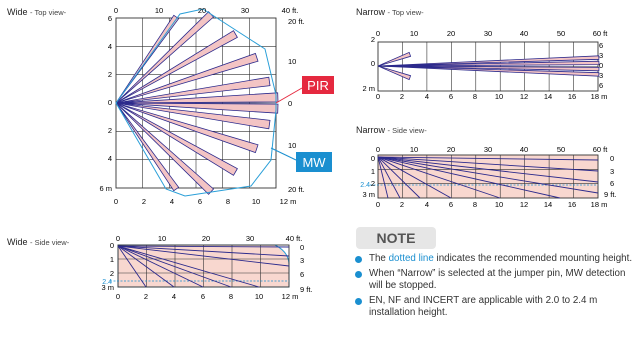  Describe the element at coordinates (390, 12) in the screenshot. I see `narrow-top-title: Narrow - Top view-` at that location.